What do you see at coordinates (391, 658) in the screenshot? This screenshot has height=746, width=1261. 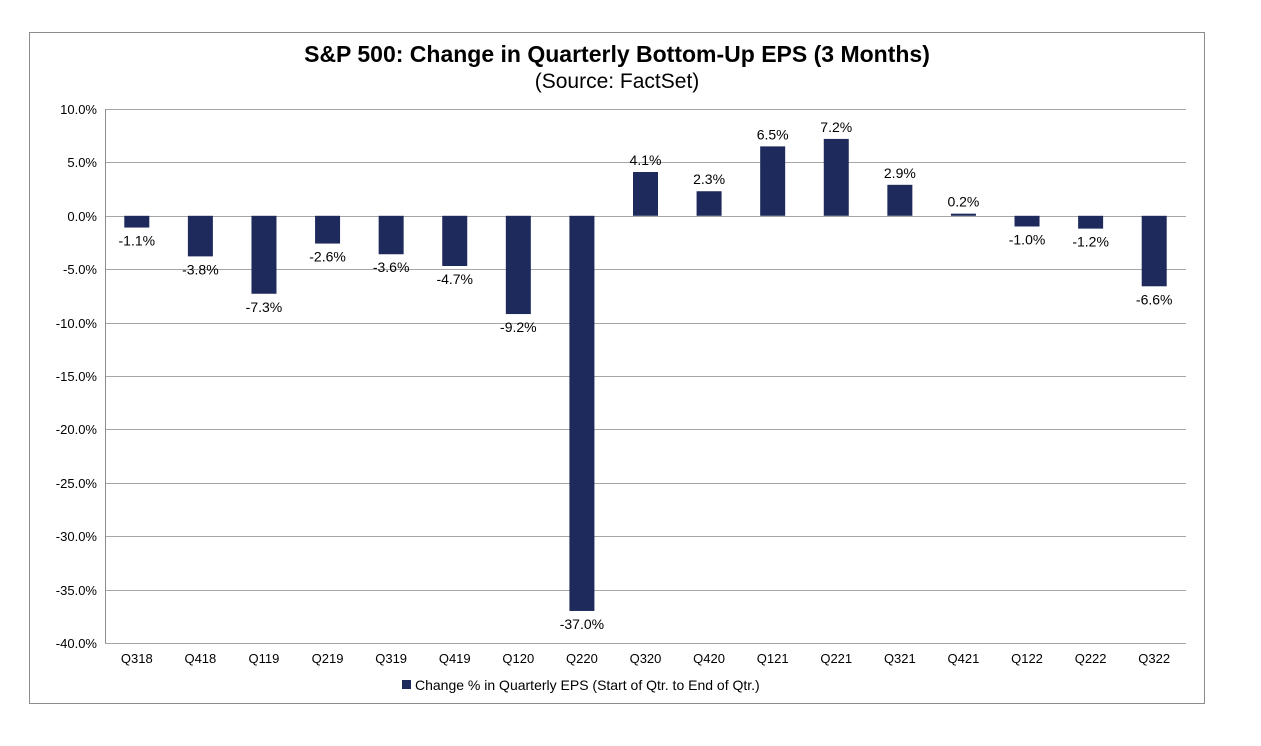 I see `x-tick-label: Q319` at bounding box center [391, 658].